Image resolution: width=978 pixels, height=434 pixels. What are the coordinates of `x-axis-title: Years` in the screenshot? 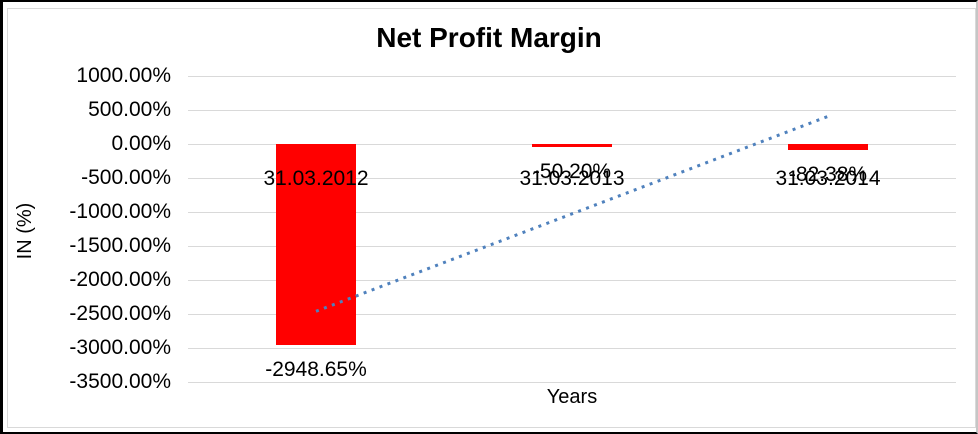 It's located at (572, 397).